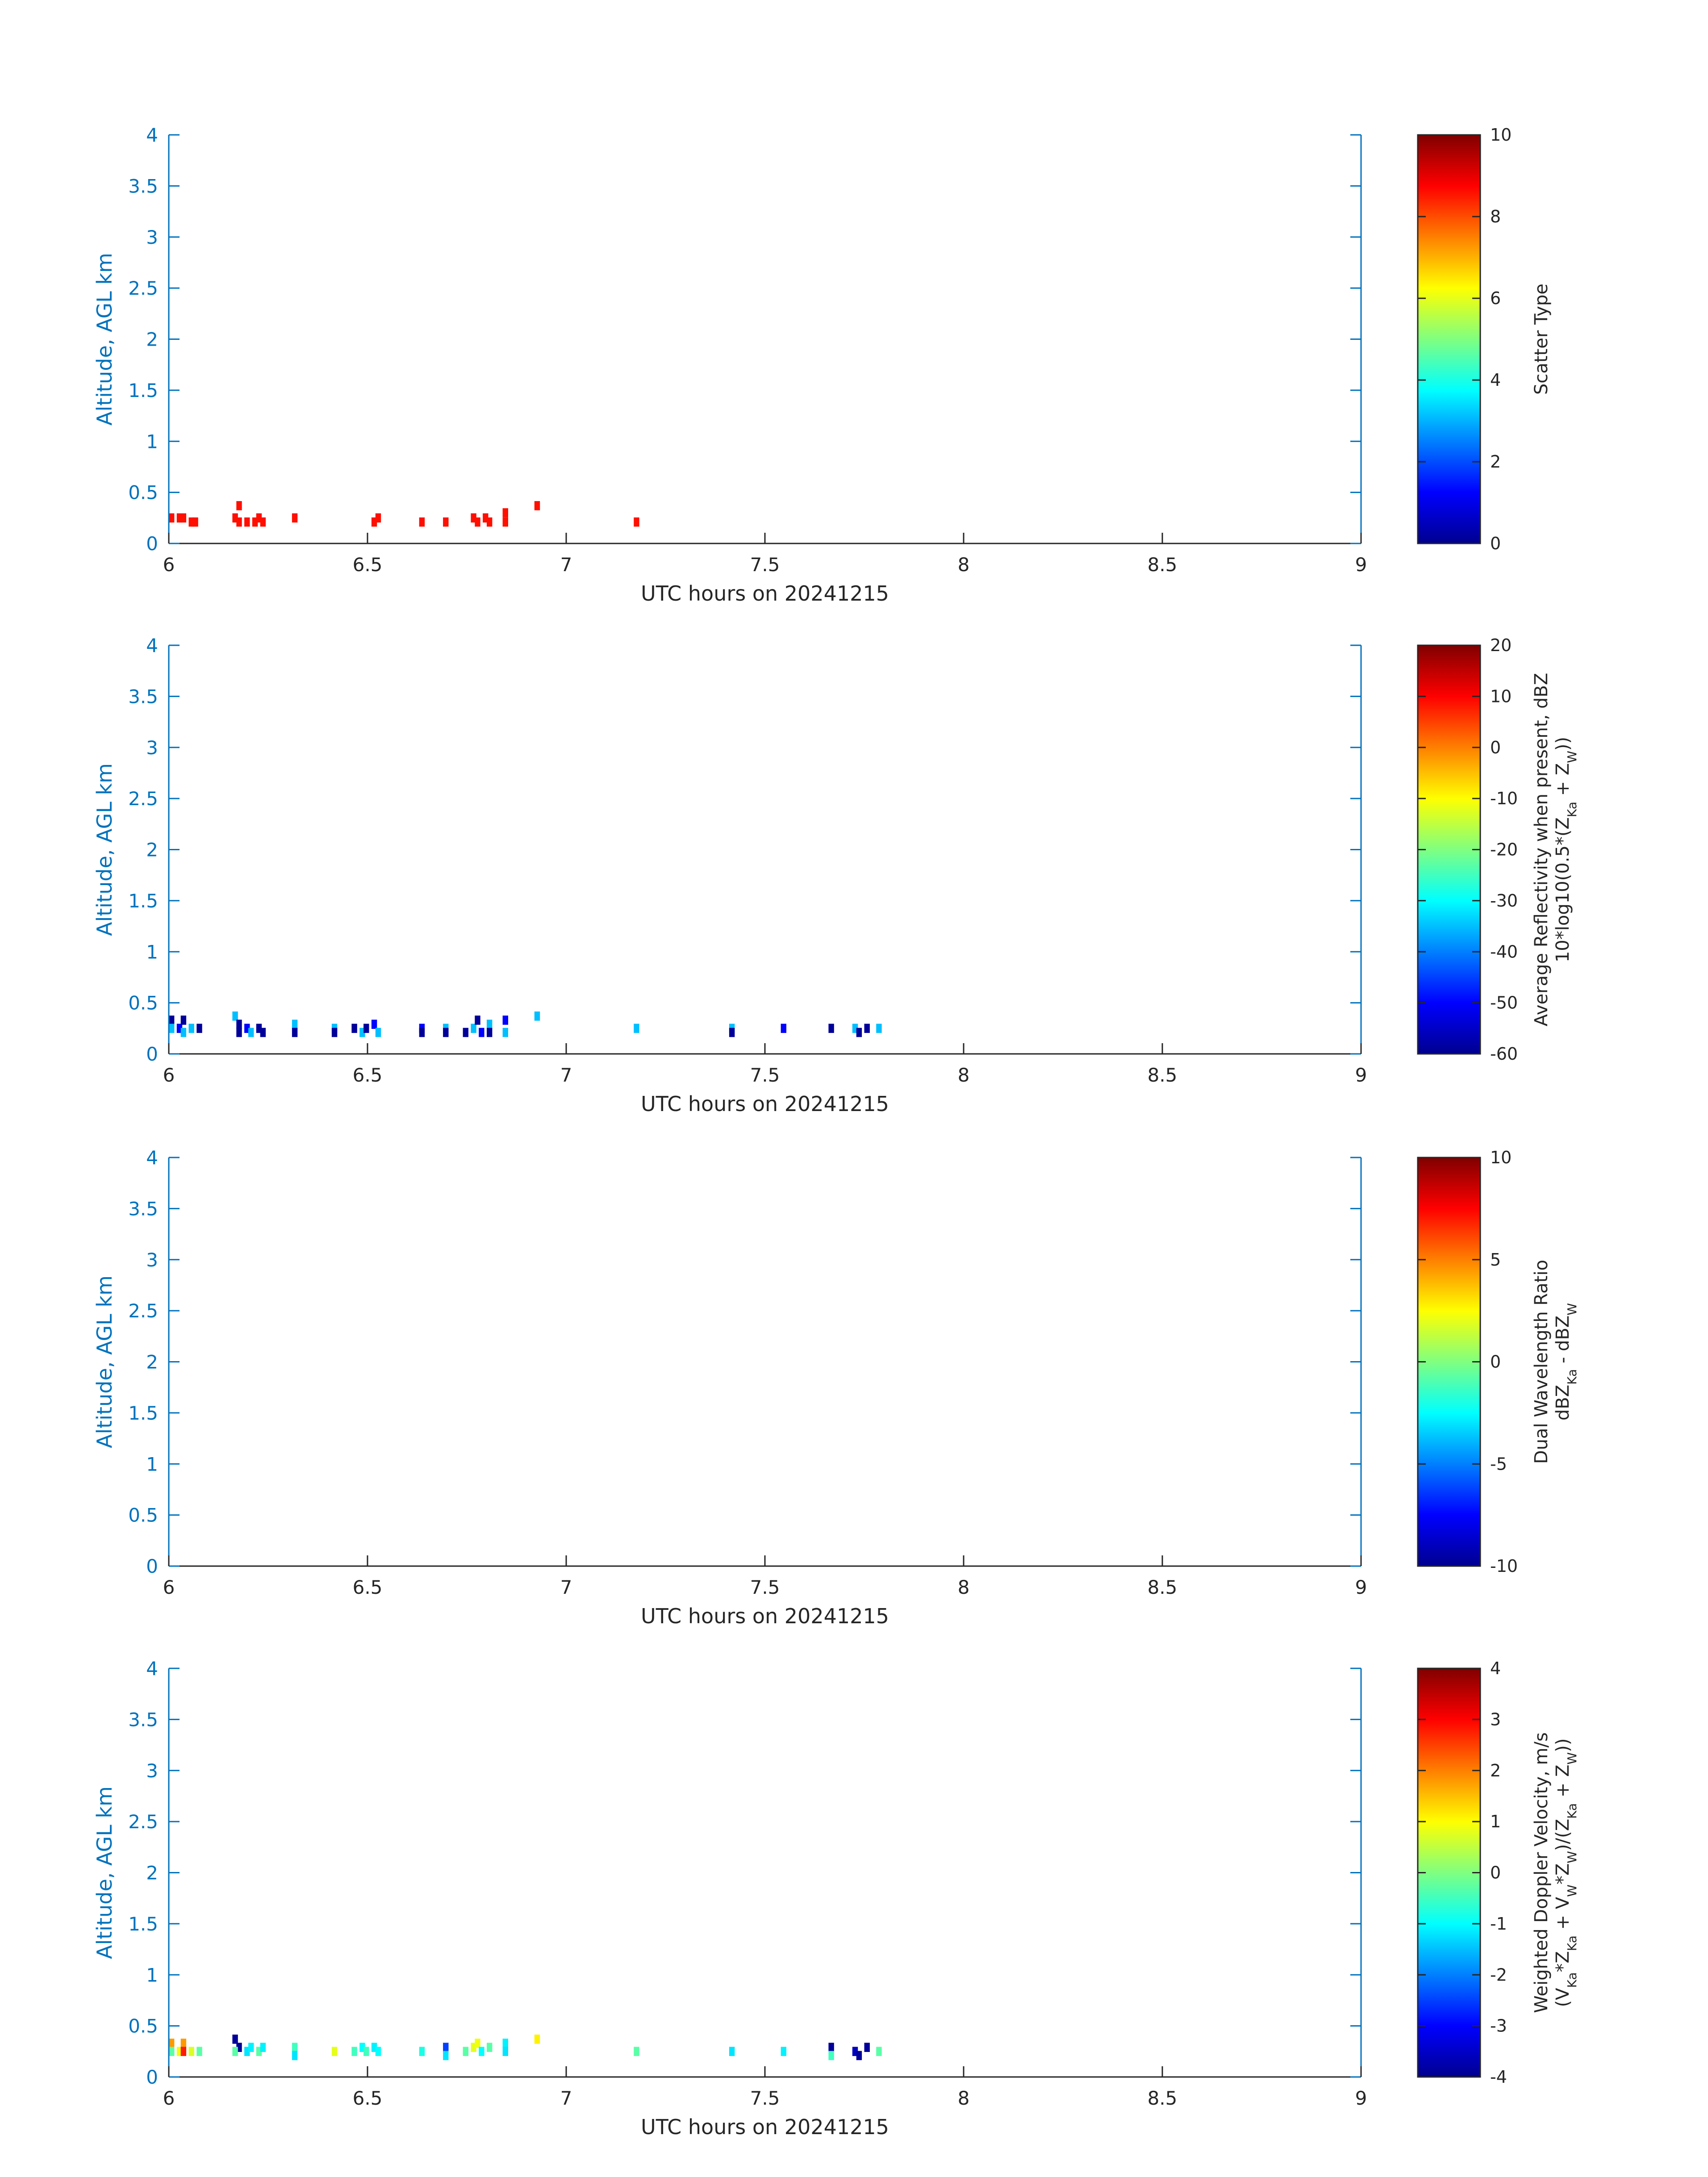 This screenshot has width=1708, height=2177. I want to click on colorbar-label-line-1: Scatter Type, so click(1541, 339).